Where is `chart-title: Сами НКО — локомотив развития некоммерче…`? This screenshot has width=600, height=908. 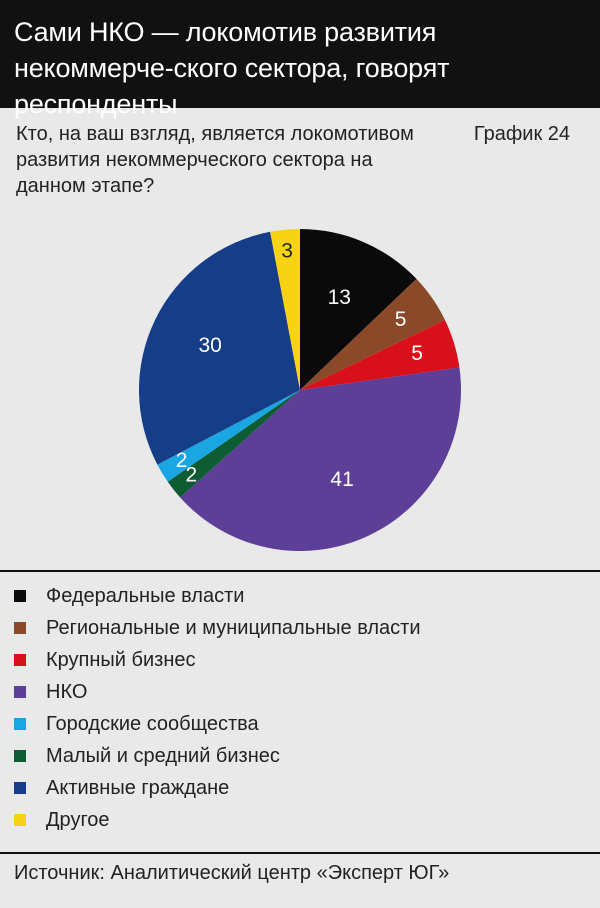 chart-title: Сами НКО — локомотив развития некоммерче… is located at coordinates (232, 68).